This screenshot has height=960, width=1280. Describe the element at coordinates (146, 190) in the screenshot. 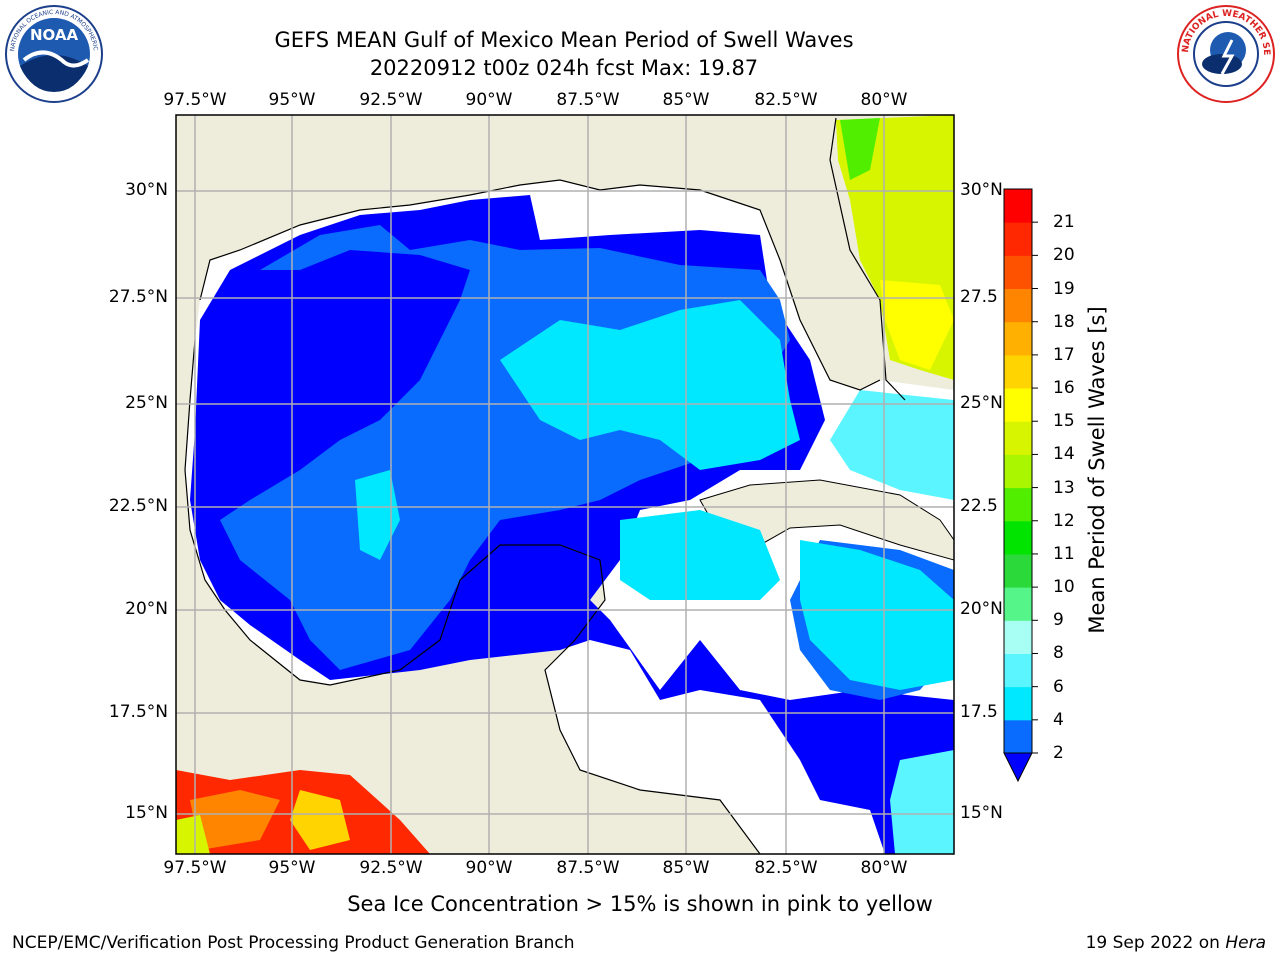

I see `lat-label-left: 30°N` at that location.